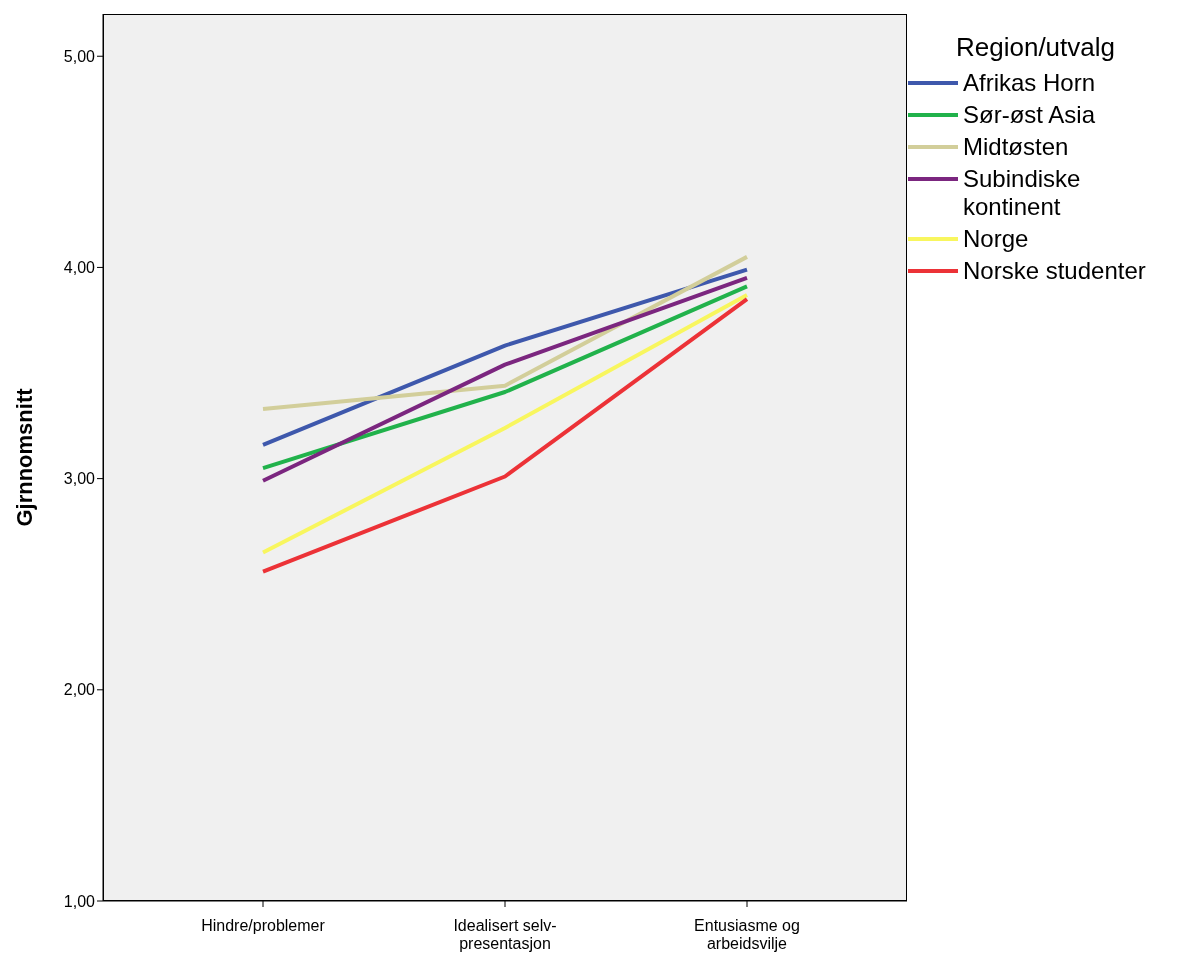 Image resolution: width=1189 pixels, height=963 pixels. I want to click on y-tick-label: 5,00, so click(79, 56).